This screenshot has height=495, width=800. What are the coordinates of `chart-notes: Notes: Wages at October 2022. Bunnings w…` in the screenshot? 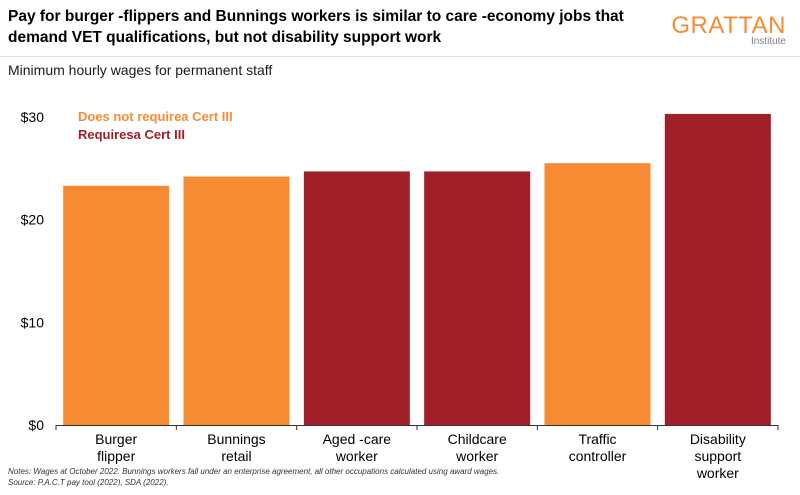 It's located at (253, 477).